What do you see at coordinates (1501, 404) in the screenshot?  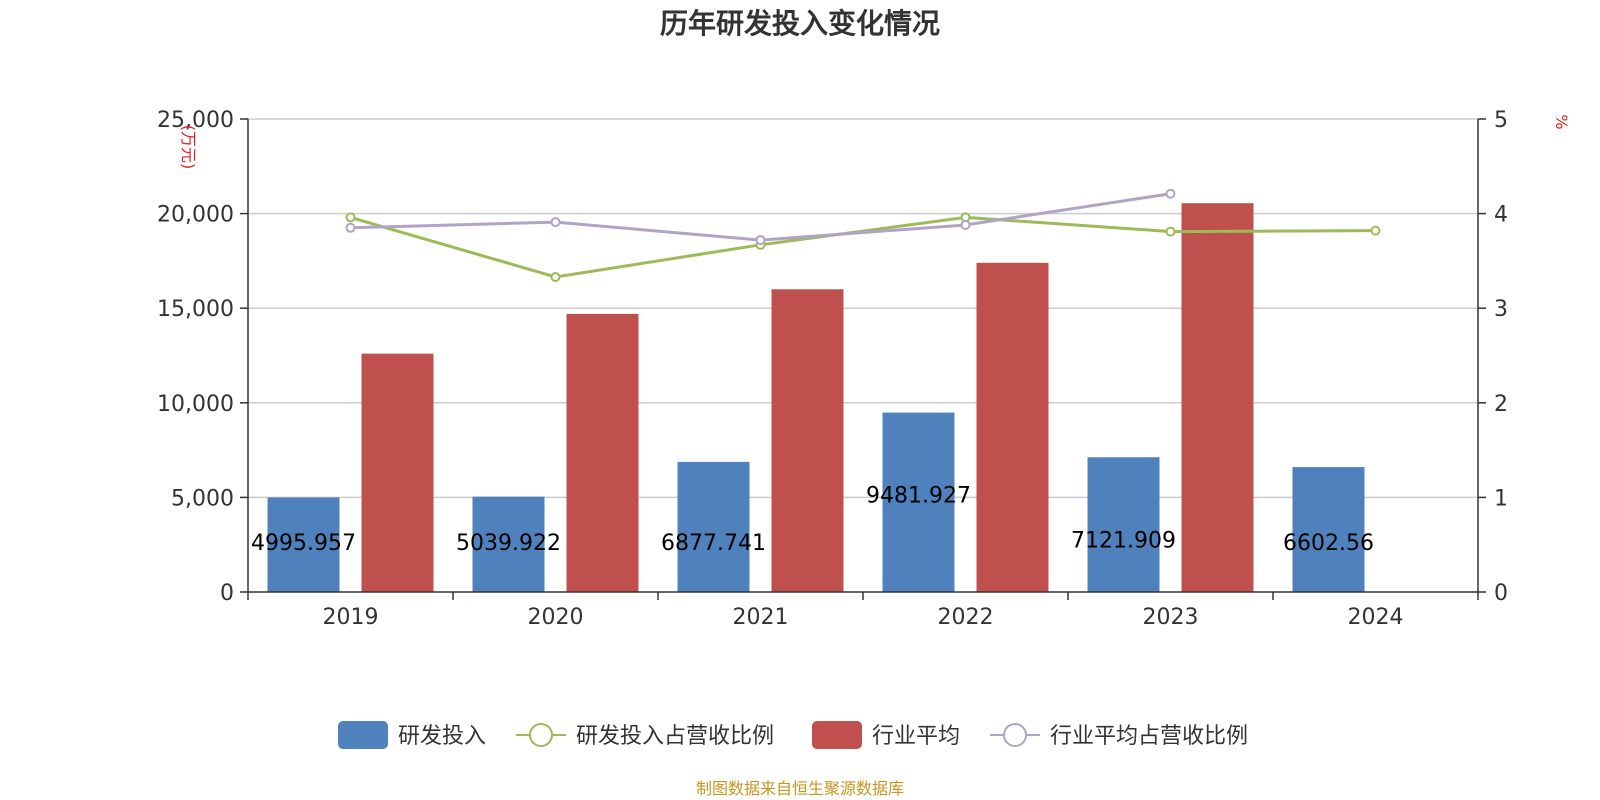 I see `right-tick-label: 2` at bounding box center [1501, 404].